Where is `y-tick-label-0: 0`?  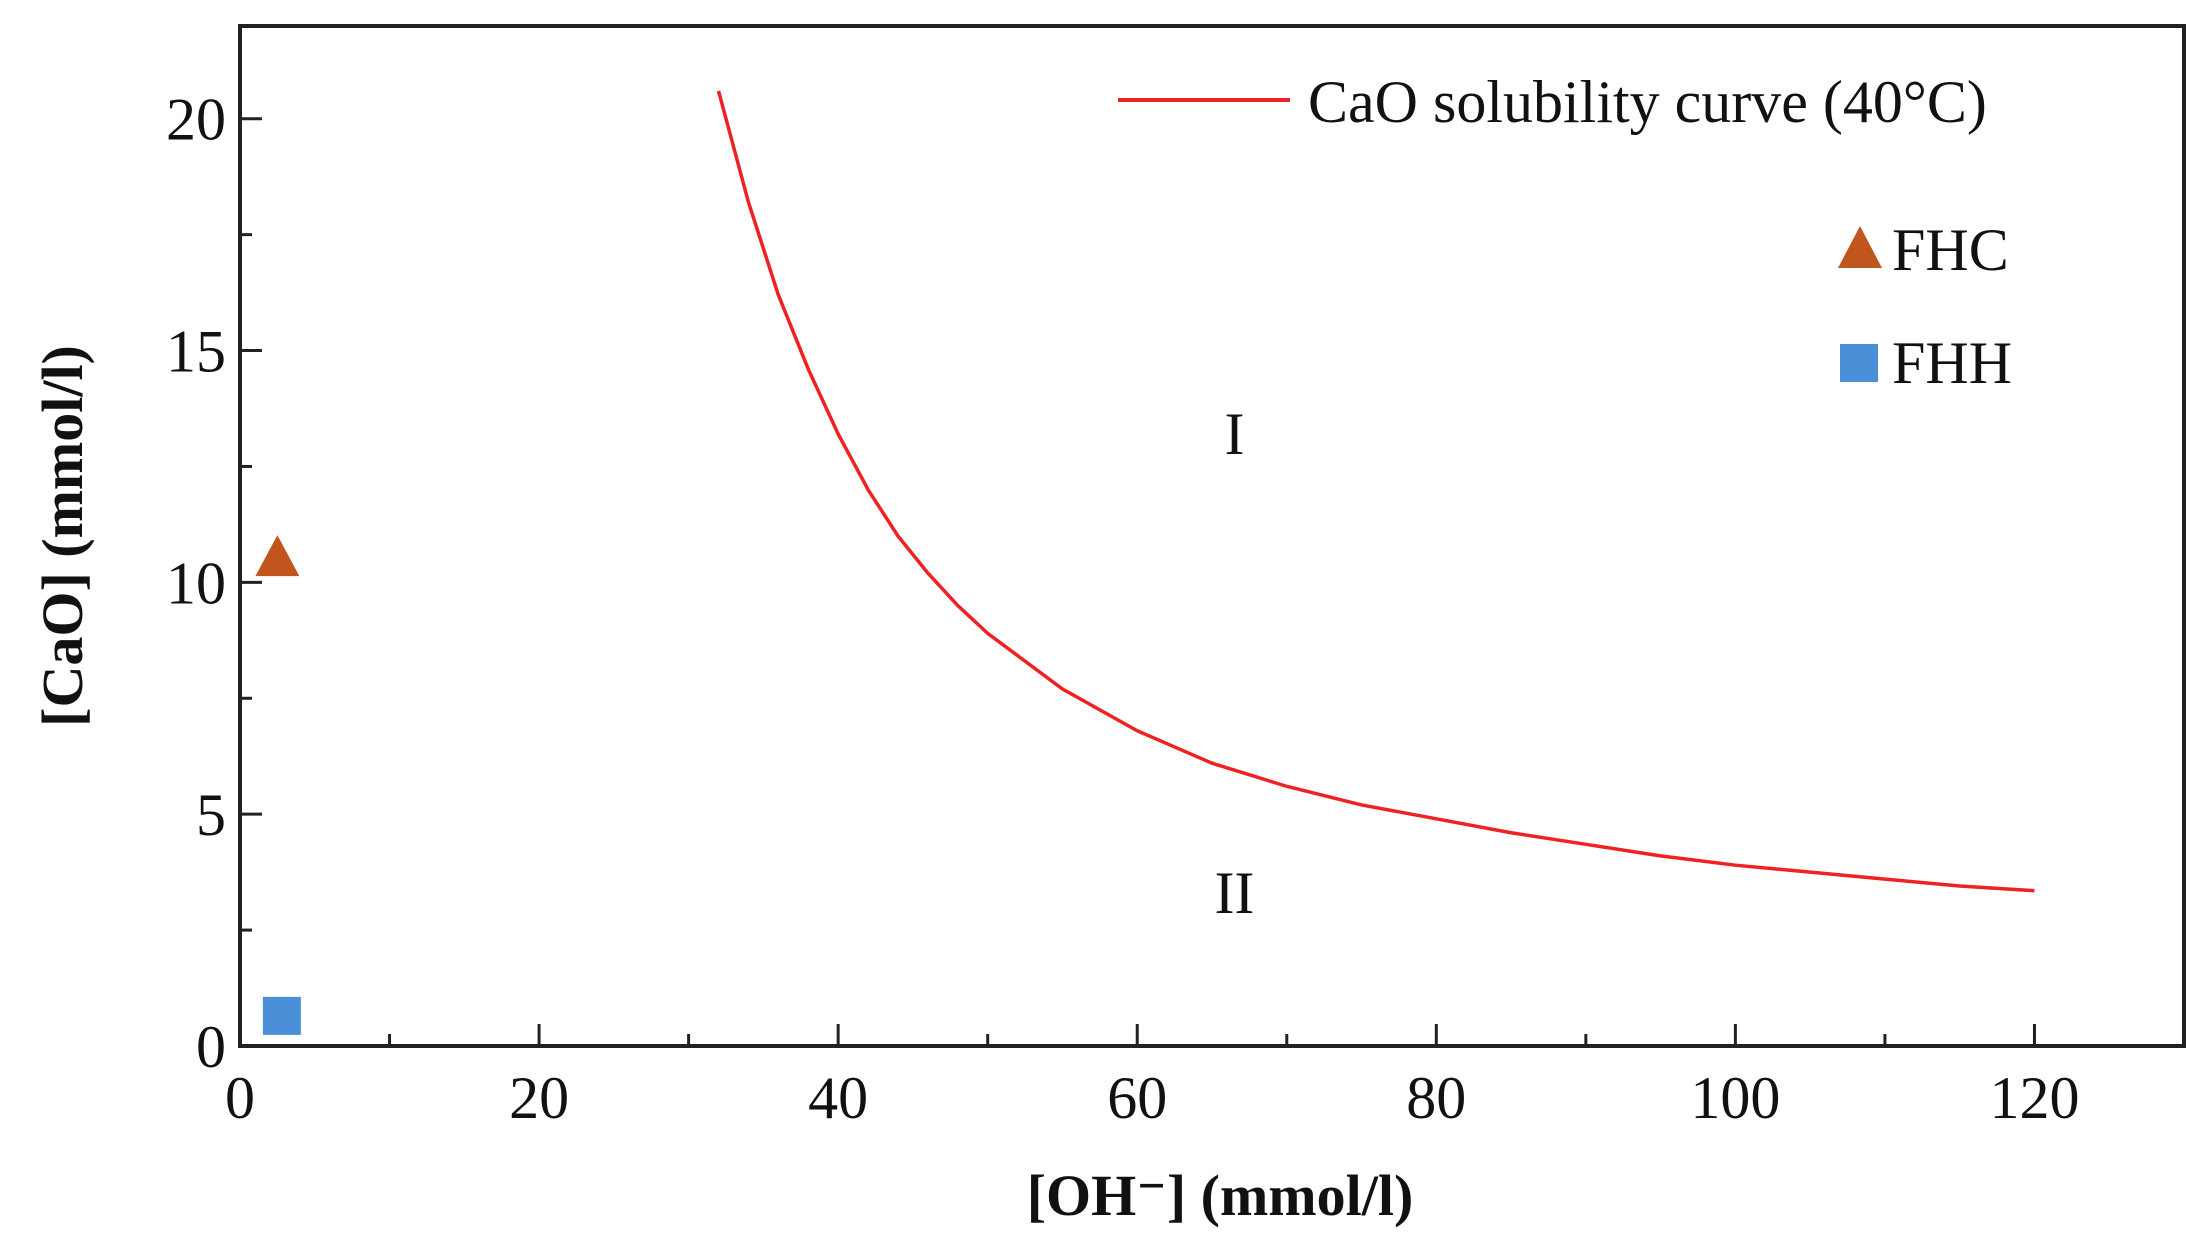 y-tick-label-0: 0 is located at coordinates (211, 1047).